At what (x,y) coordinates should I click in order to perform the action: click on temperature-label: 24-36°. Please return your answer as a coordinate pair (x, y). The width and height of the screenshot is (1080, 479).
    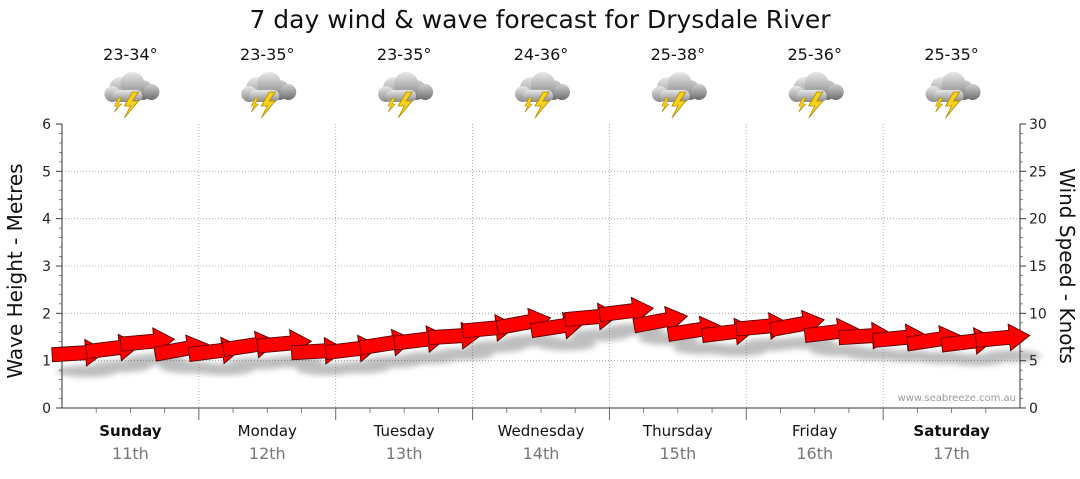
    Looking at the image, I should click on (541, 54).